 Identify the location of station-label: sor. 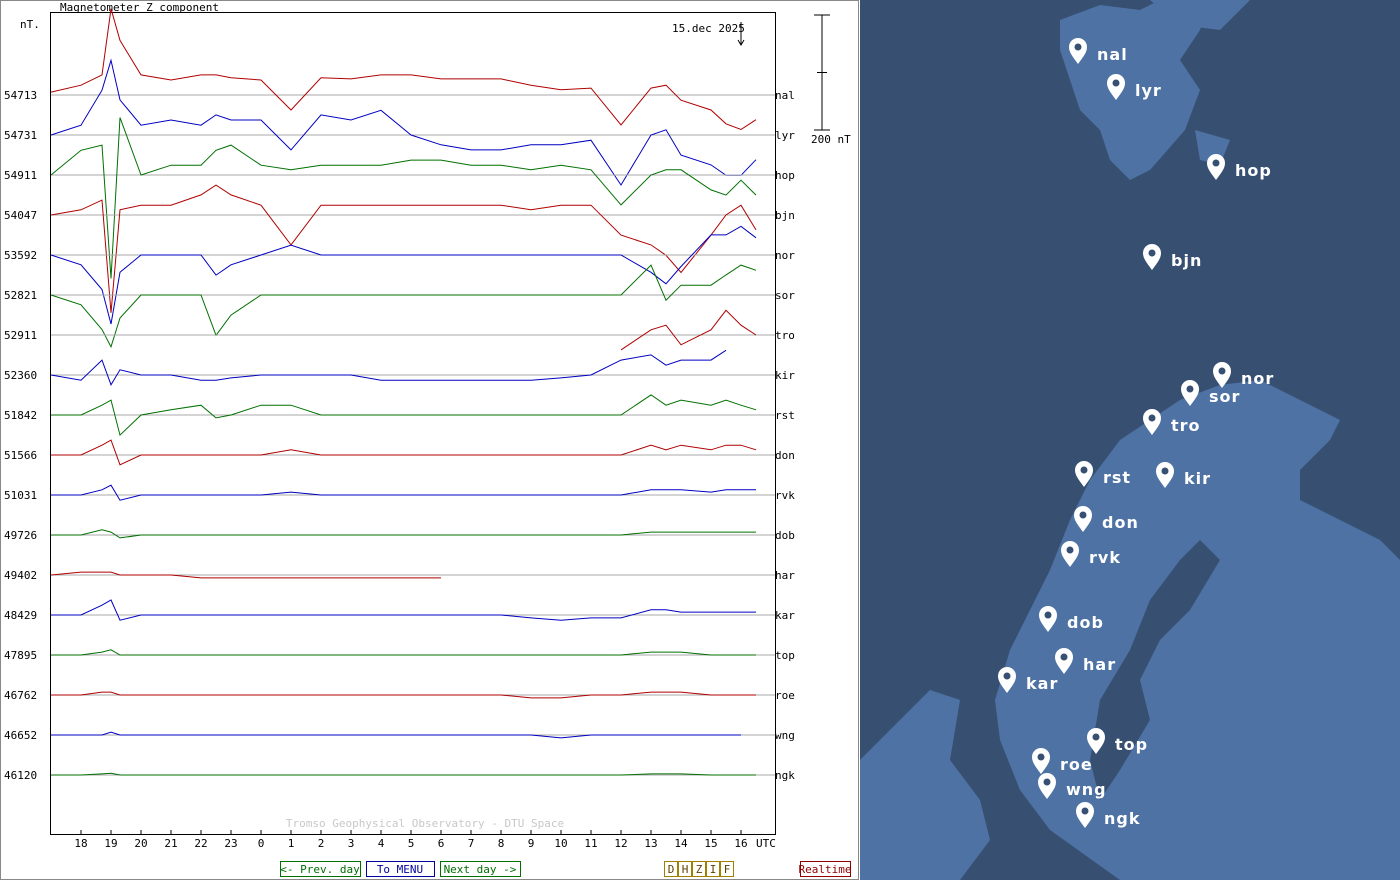
(785, 295).